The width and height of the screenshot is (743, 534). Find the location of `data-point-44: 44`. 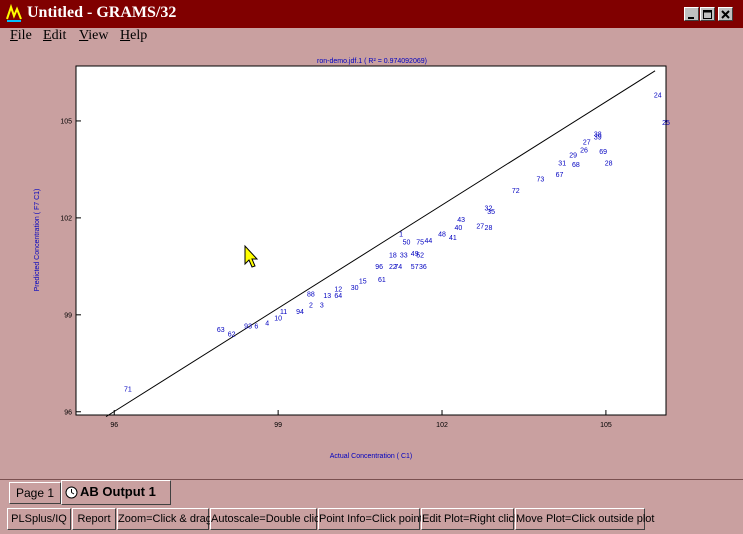

data-point-44: 44 is located at coordinates (428, 241).